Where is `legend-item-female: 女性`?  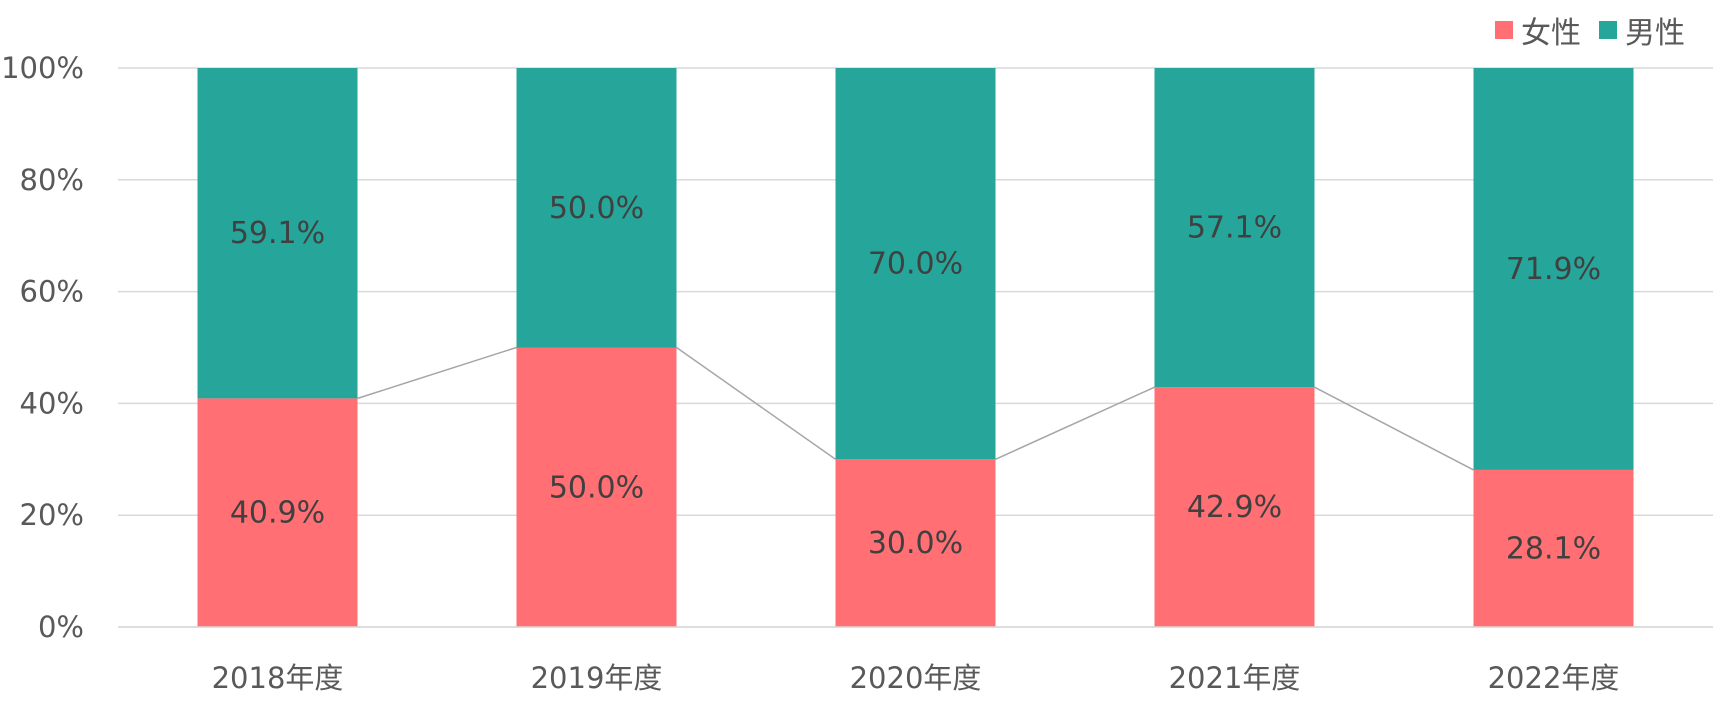
legend-item-female: 女性 is located at coordinates (1538, 30).